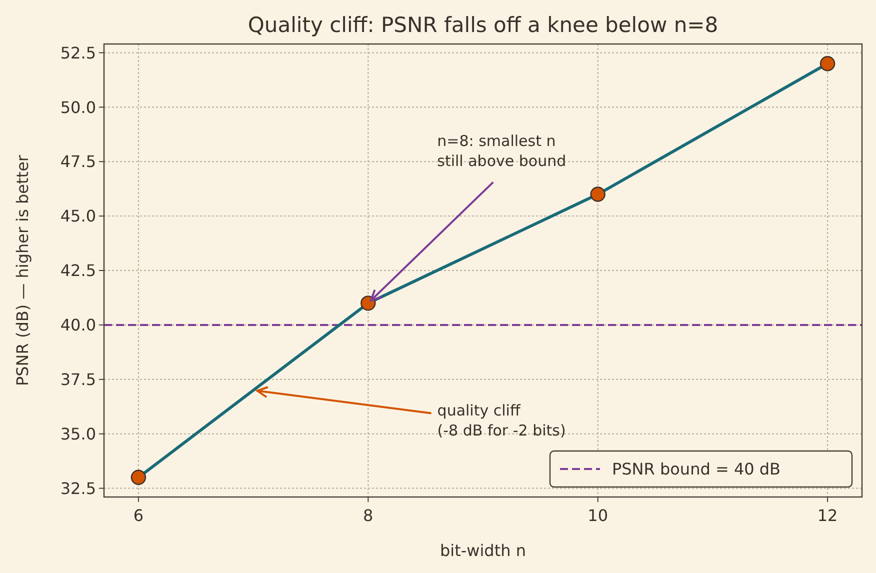 The width and height of the screenshot is (876, 573). Describe the element at coordinates (501, 151) in the screenshot. I see `annotation: n=8: smallest n still above bound` at that location.